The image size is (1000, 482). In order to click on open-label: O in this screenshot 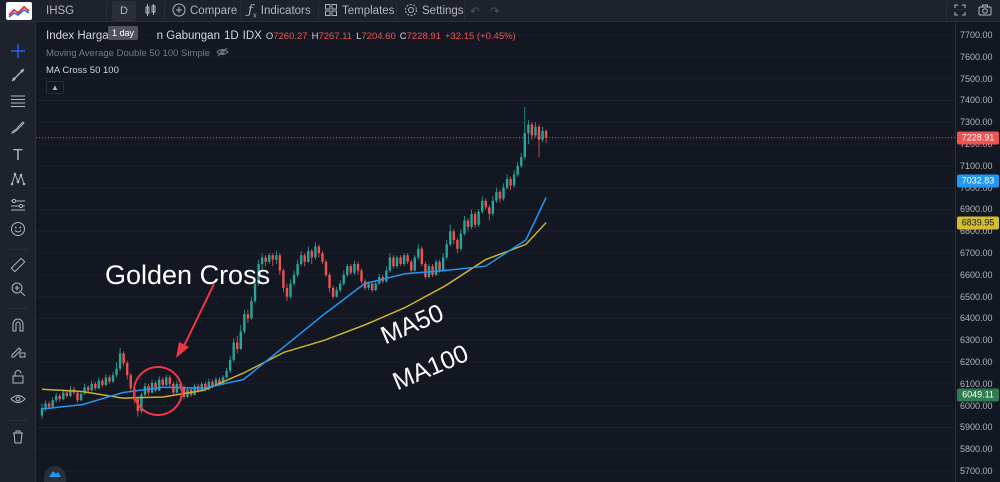, I will do `click(269, 36)`.